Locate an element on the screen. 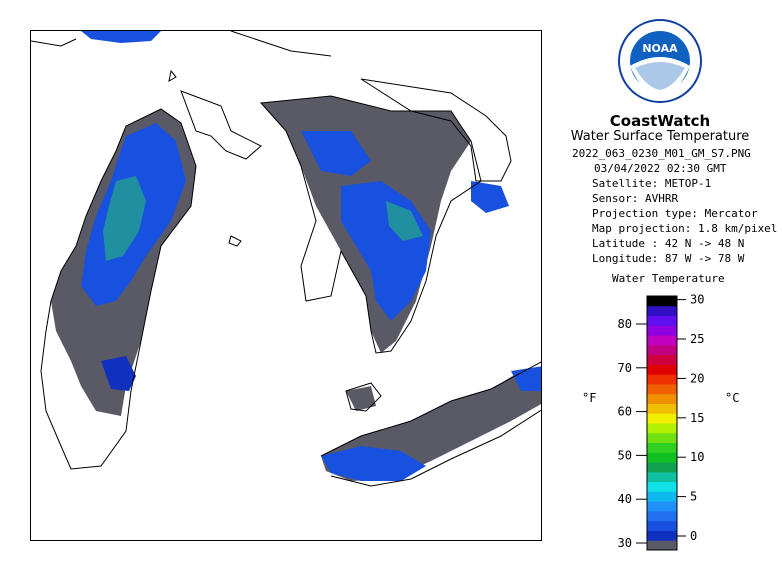 The image size is (782, 572). fahrenheit-tick-label: 70 is located at coordinates (625, 368).